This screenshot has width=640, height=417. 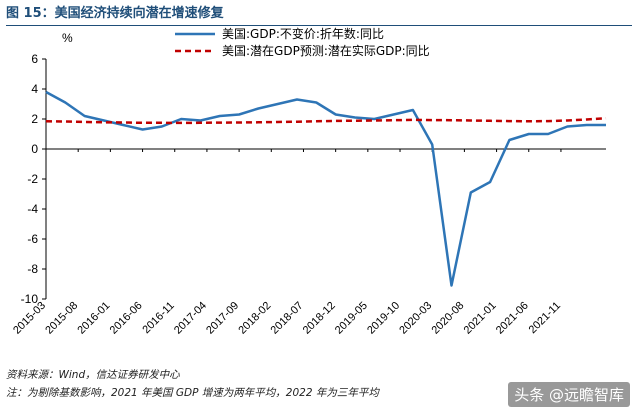 What do you see at coordinates (319, 15) in the screenshot?
I see `figure-title: 图 15：美国经济持续向潜在增速修复` at bounding box center [319, 15].